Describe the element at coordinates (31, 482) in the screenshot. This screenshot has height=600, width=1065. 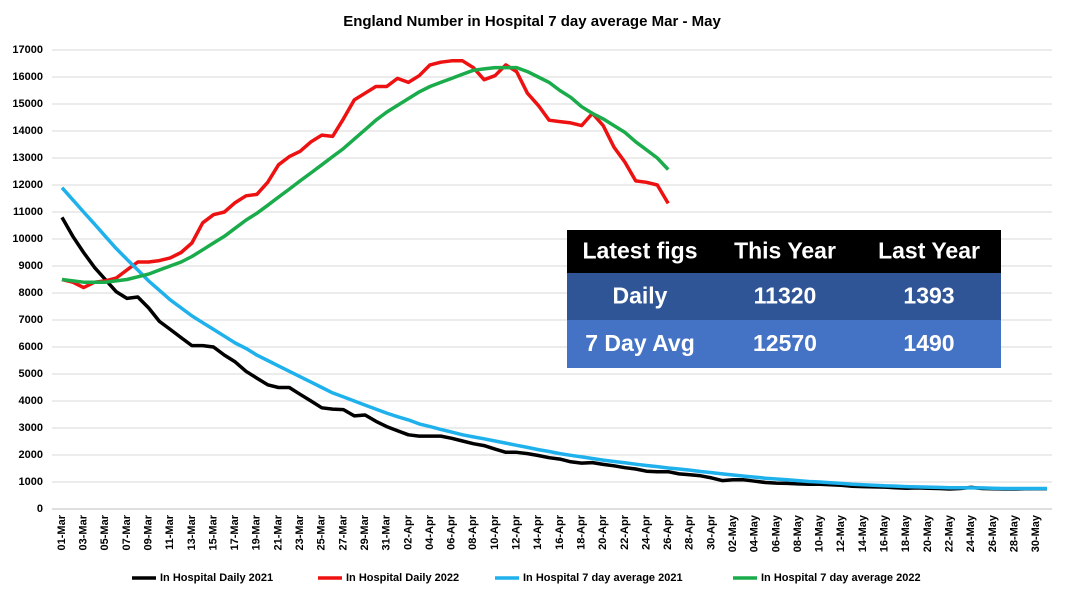
I see `y-tick-label: 1000` at that location.